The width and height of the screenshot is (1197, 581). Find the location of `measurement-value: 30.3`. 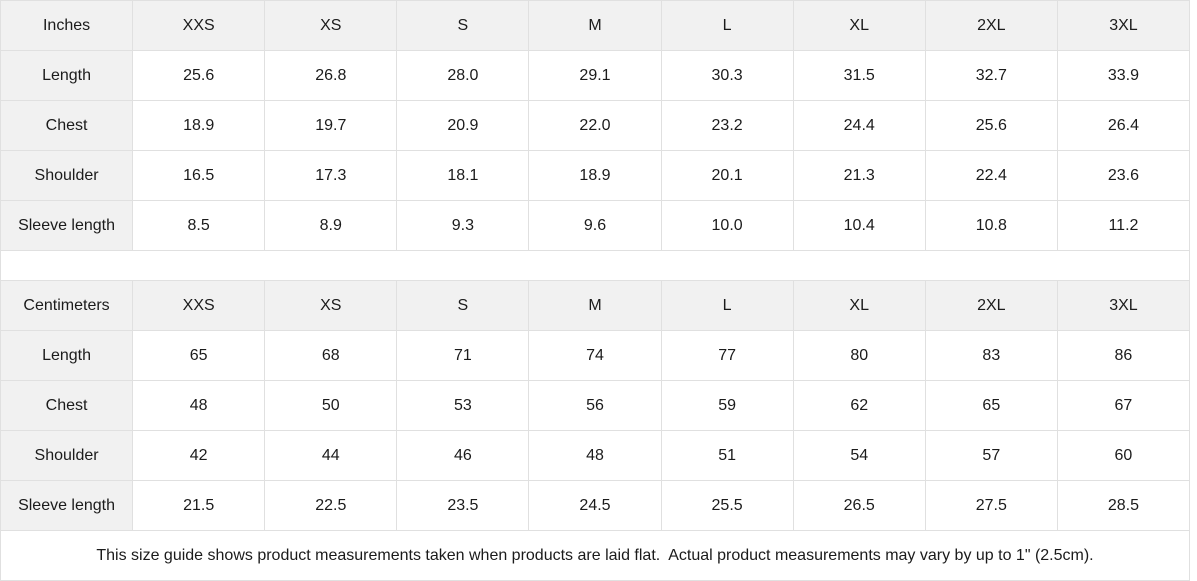

measurement-value: 30.3 is located at coordinates (727, 75).